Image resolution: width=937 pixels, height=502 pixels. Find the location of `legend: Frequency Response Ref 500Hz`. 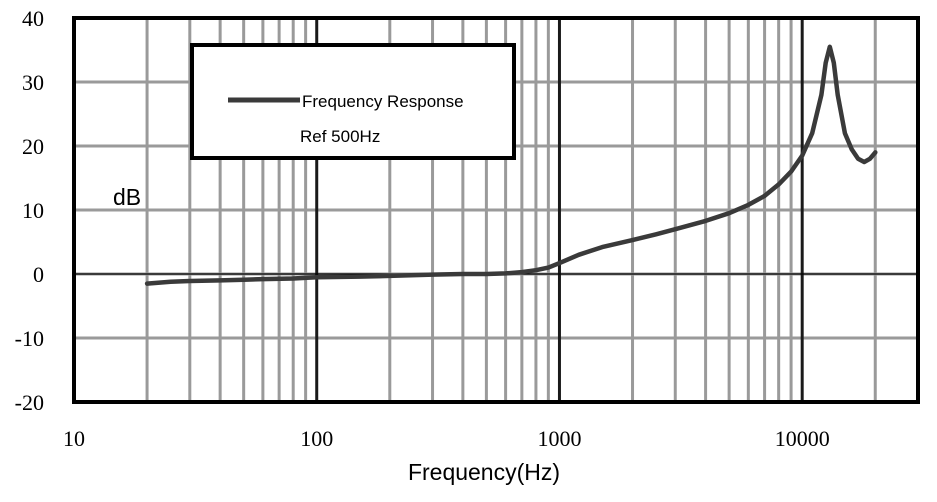

legend: Frequency Response Ref 500Hz is located at coordinates (353, 101).